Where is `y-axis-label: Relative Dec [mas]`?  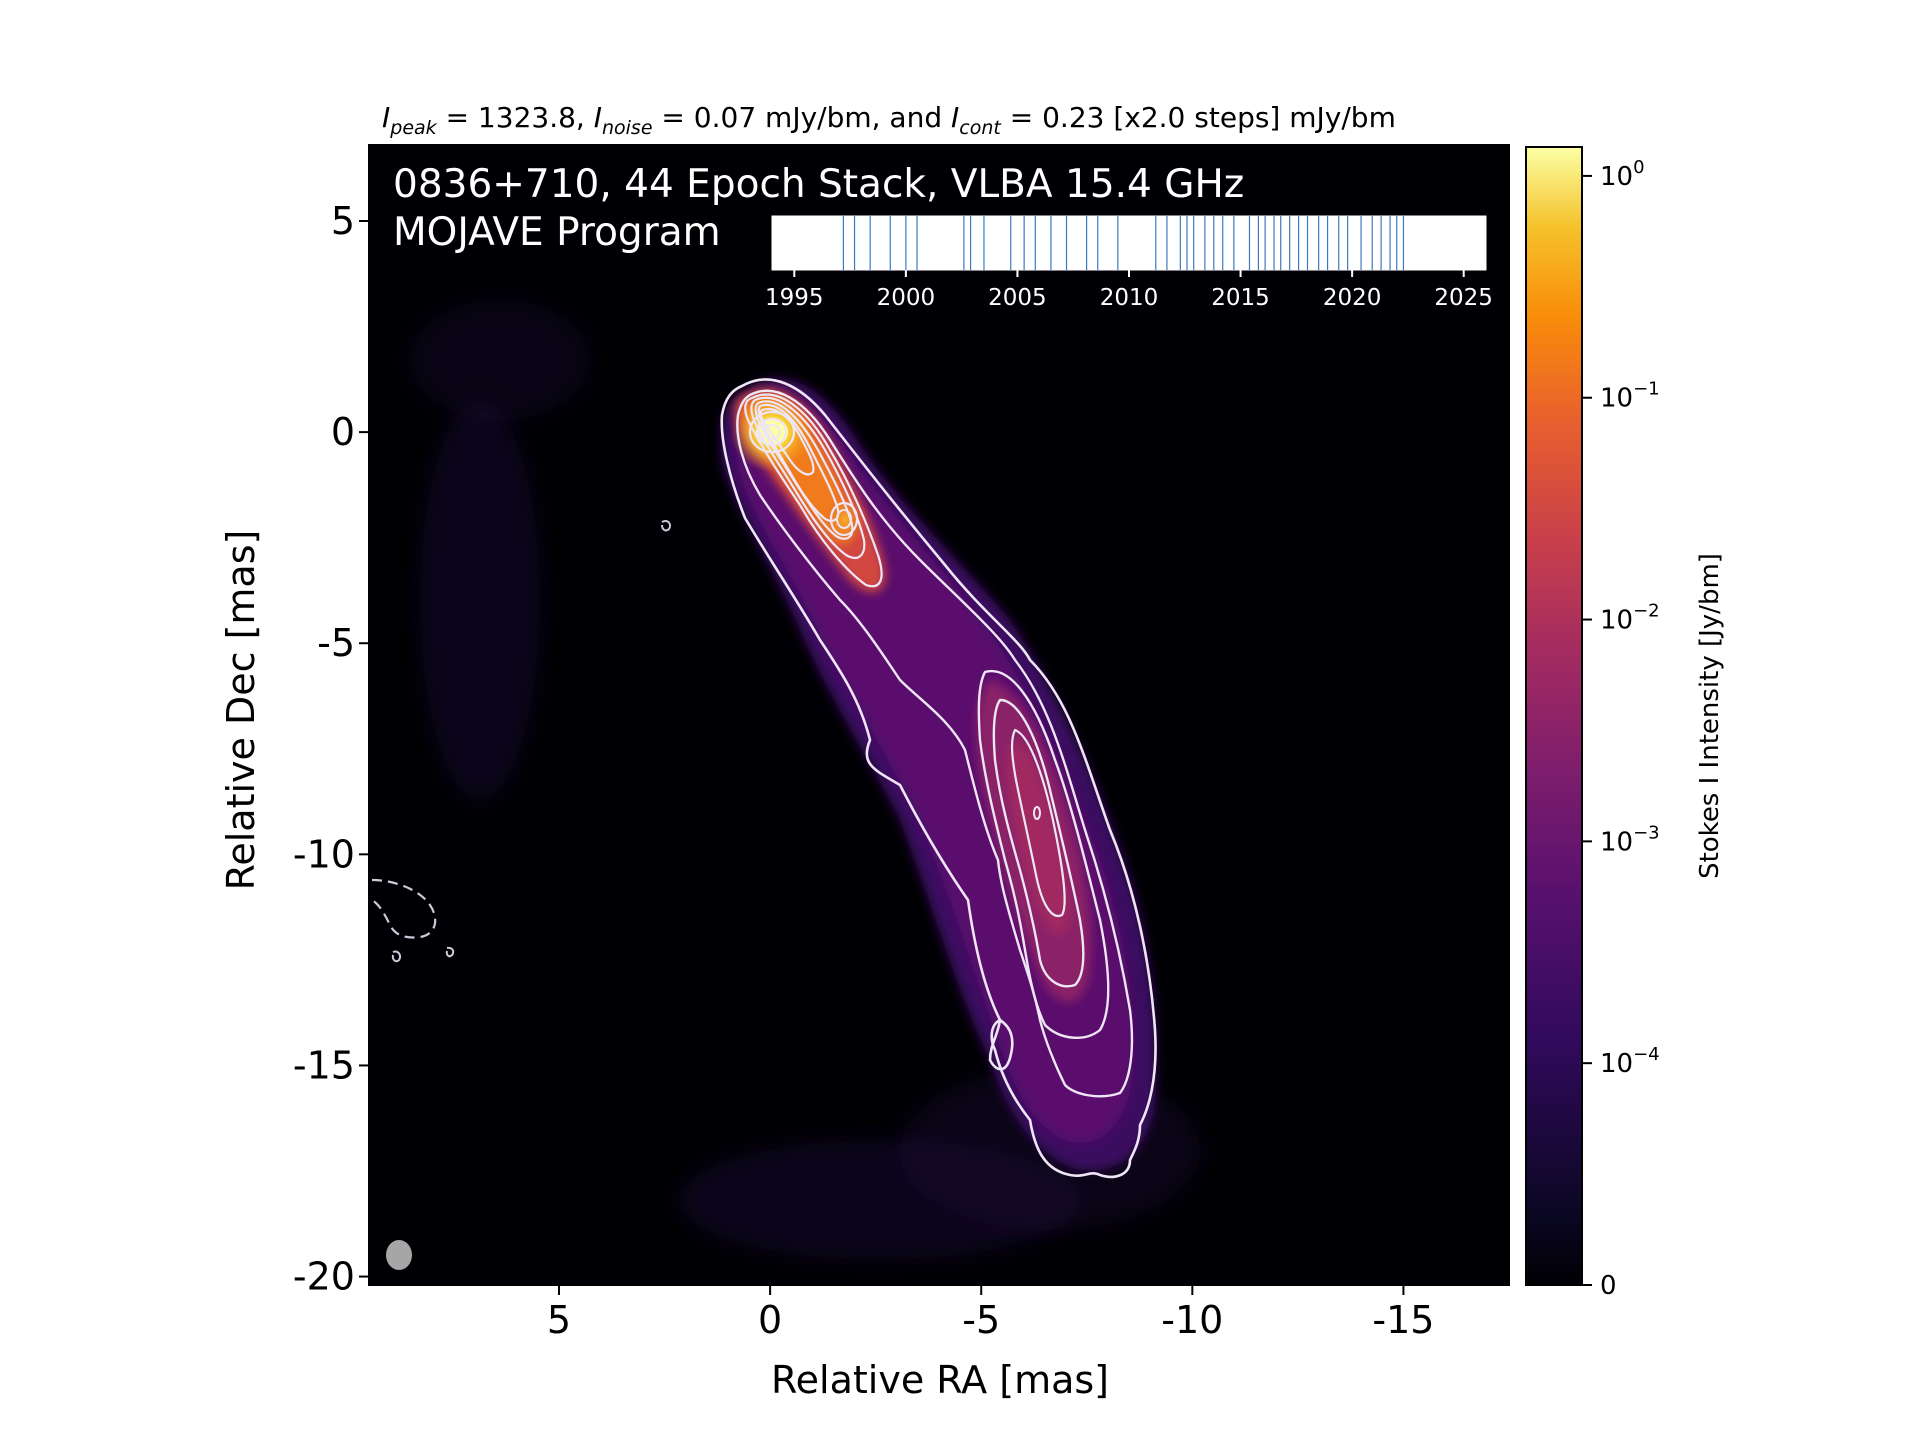 y-axis-label: Relative Dec [mas] is located at coordinates (241, 710).